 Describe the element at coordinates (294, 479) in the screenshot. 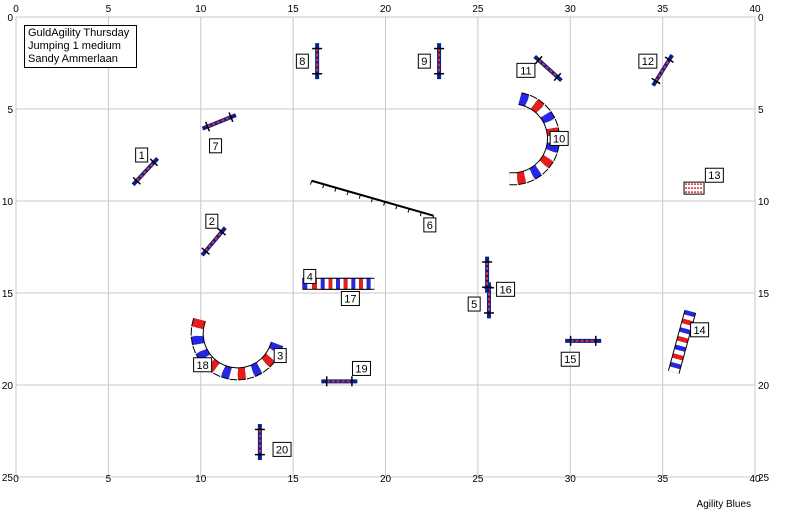

I see `x-tick-label: 15` at that location.